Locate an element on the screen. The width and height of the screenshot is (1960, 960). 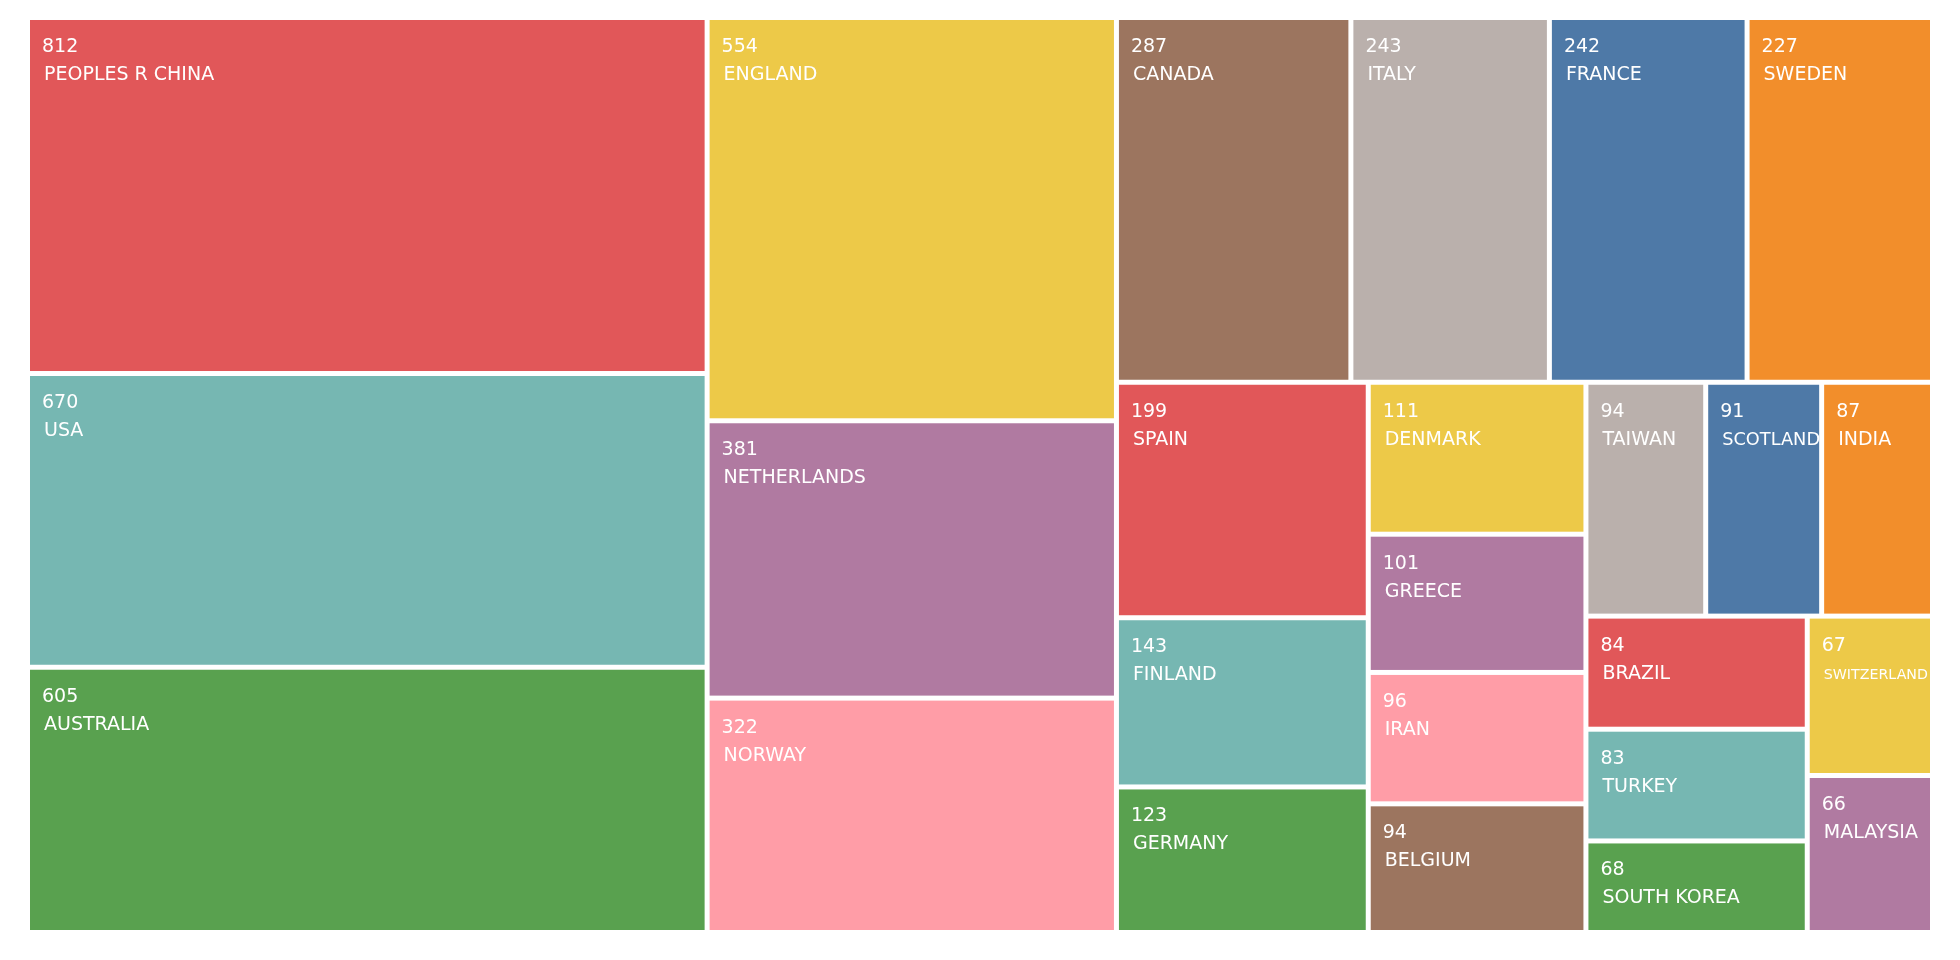
data-label: 66 is located at coordinates (1833, 802).